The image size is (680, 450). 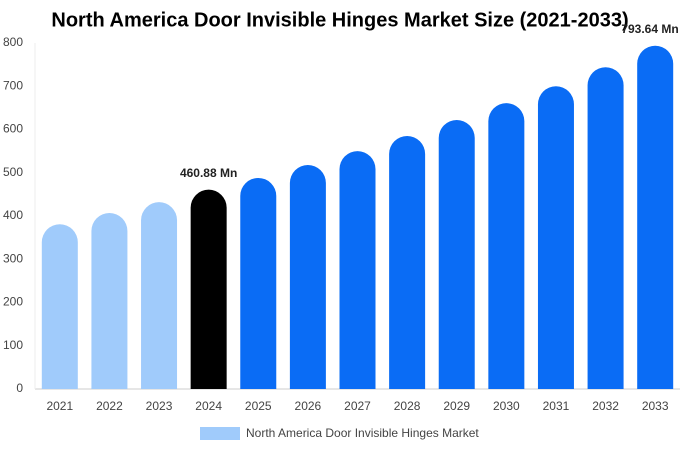 I want to click on y-tick-label: 800, so click(x=13, y=42).